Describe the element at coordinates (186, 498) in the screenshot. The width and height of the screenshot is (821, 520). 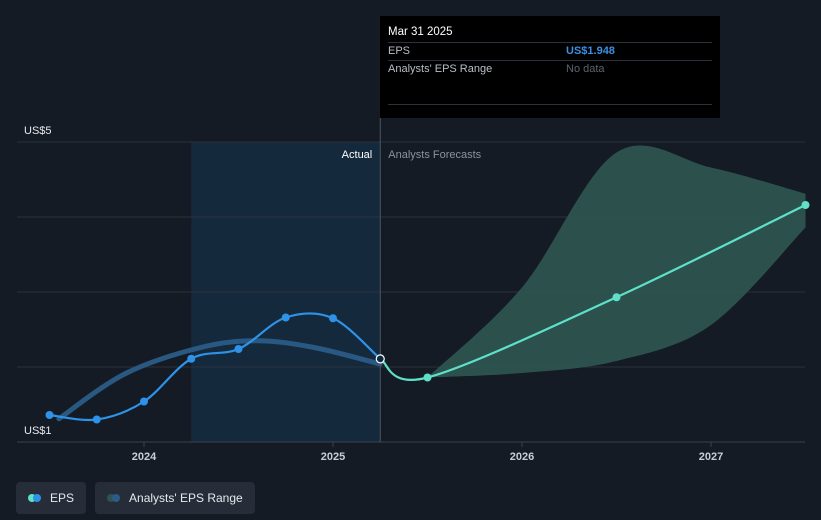
I see `legend-range-label: Analysts' EPS Range` at that location.